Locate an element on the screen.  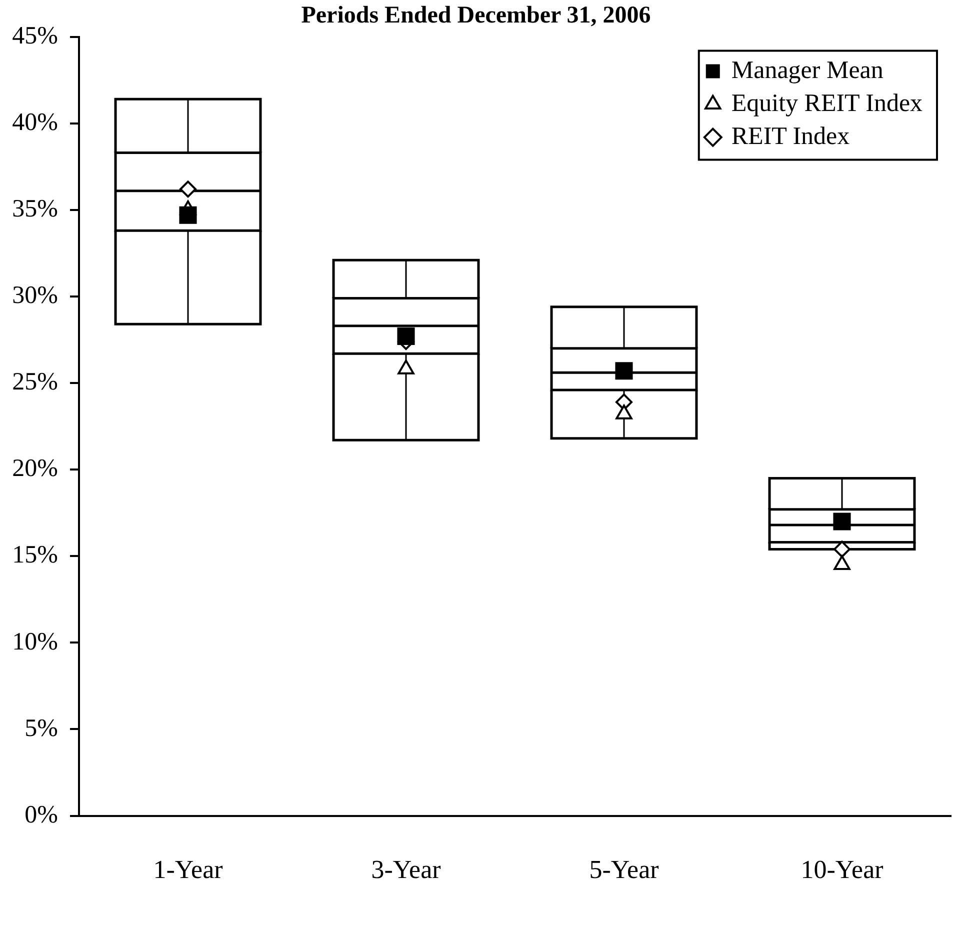
y-tick-label: 10% is located at coordinates (35, 642).